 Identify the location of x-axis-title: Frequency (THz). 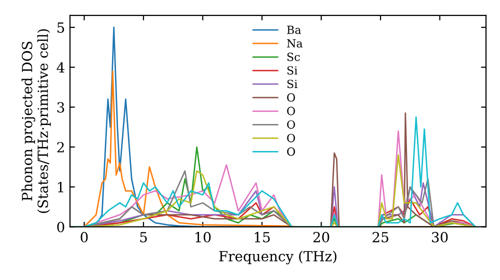
(277, 257).